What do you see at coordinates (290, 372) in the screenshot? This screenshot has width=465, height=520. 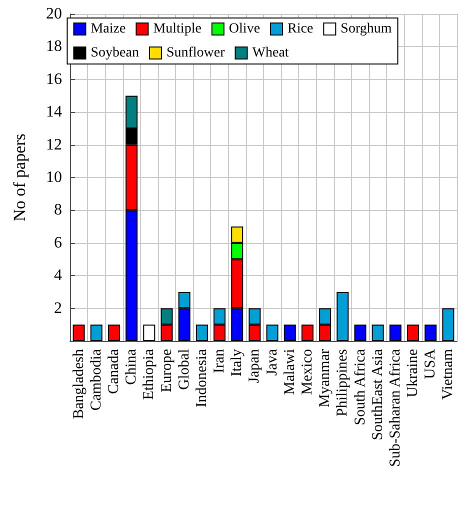 I see `x-tick-label: Malawi` at bounding box center [290, 372].